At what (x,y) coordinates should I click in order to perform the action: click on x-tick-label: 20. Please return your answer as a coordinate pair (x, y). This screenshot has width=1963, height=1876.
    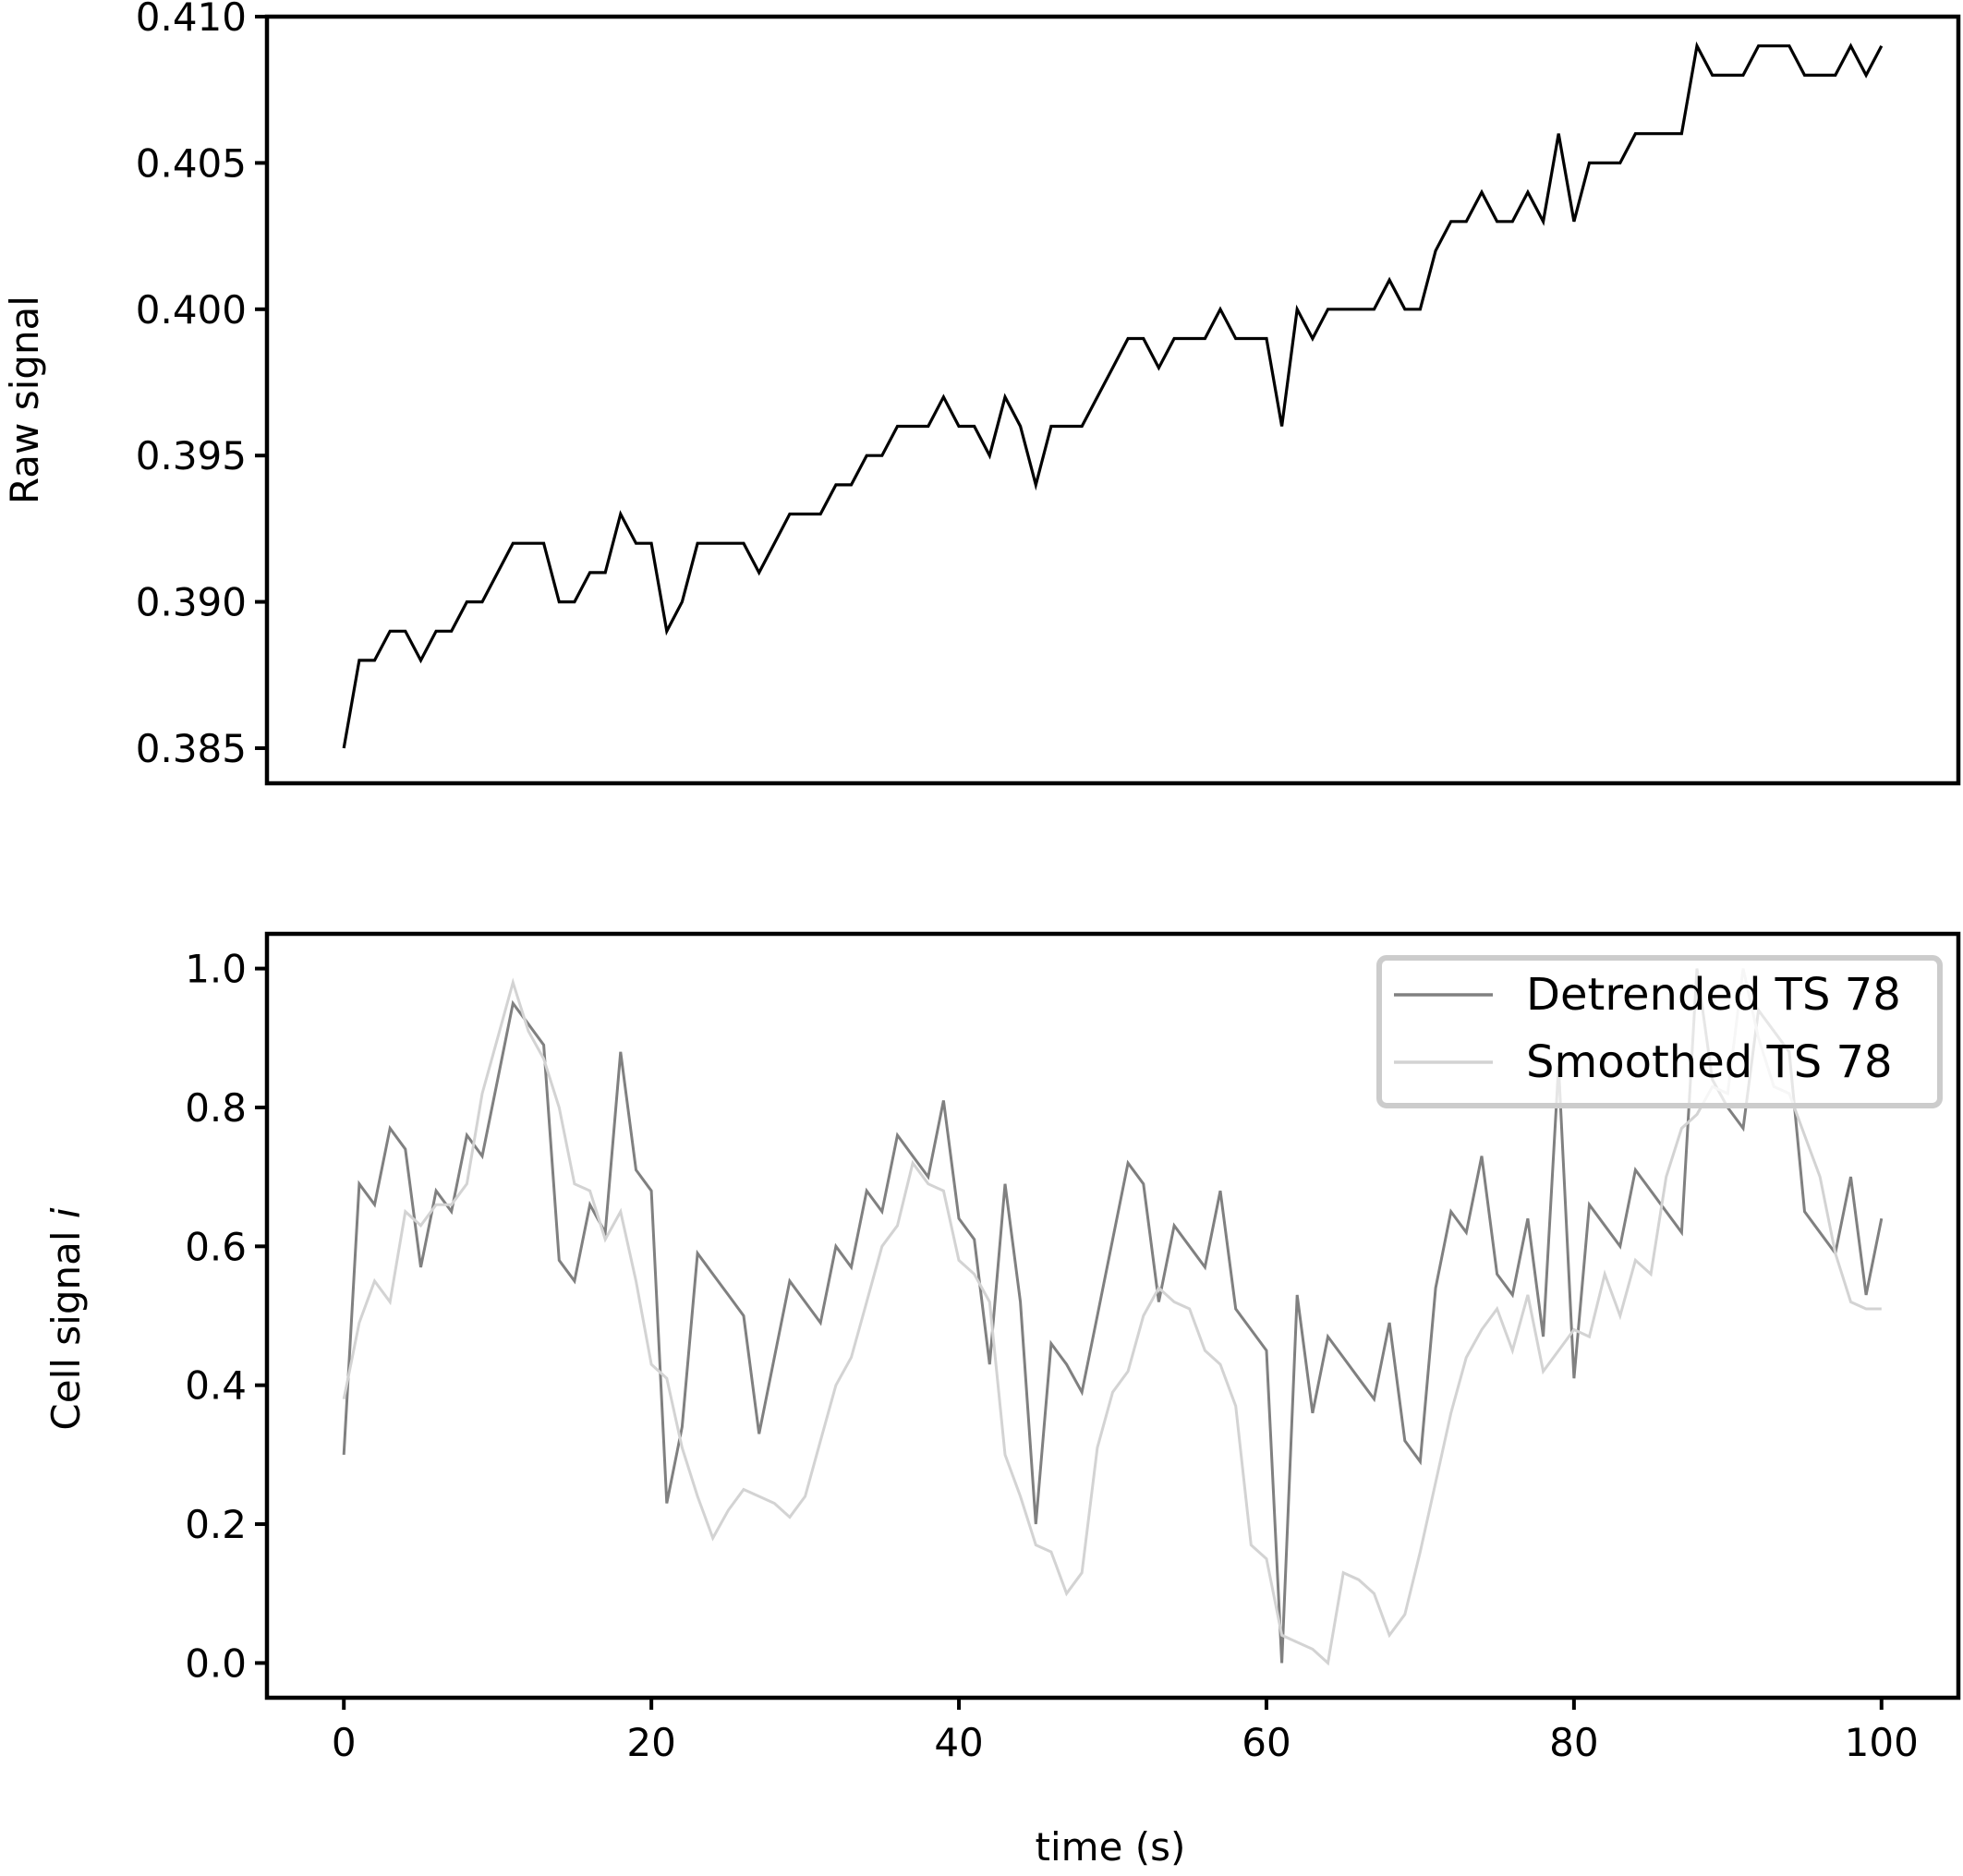
    Looking at the image, I should click on (650, 1742).